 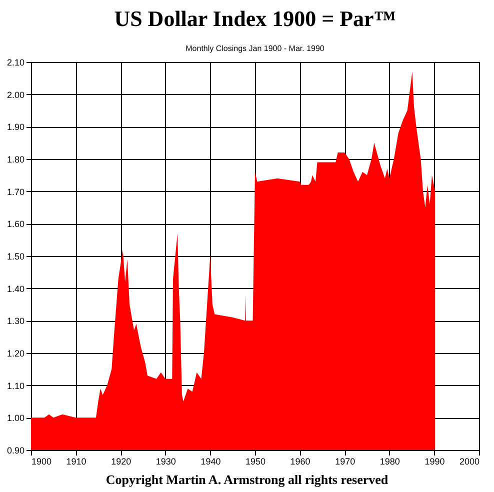 What do you see at coordinates (247, 480) in the screenshot?
I see `text: Copyright Martin A. Armstrong all rights reserved` at bounding box center [247, 480].